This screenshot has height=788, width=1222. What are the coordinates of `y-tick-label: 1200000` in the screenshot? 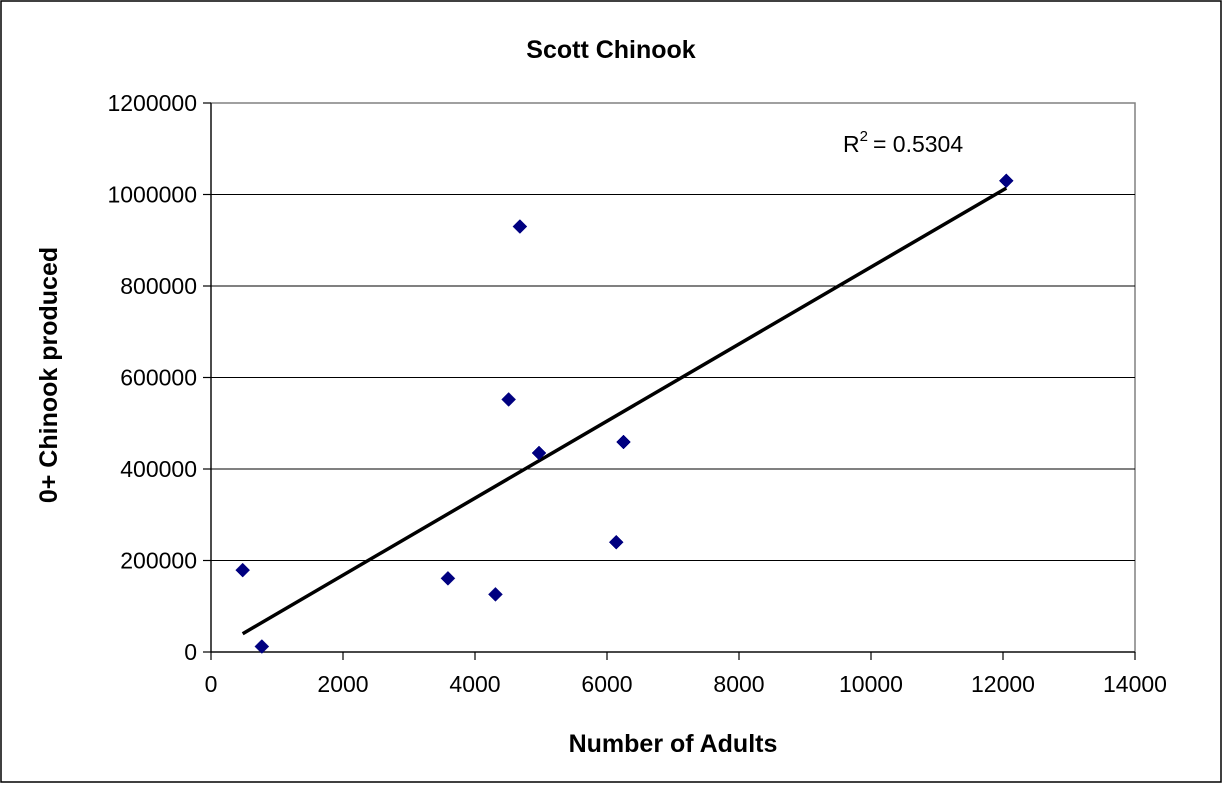 It's located at (152, 103).